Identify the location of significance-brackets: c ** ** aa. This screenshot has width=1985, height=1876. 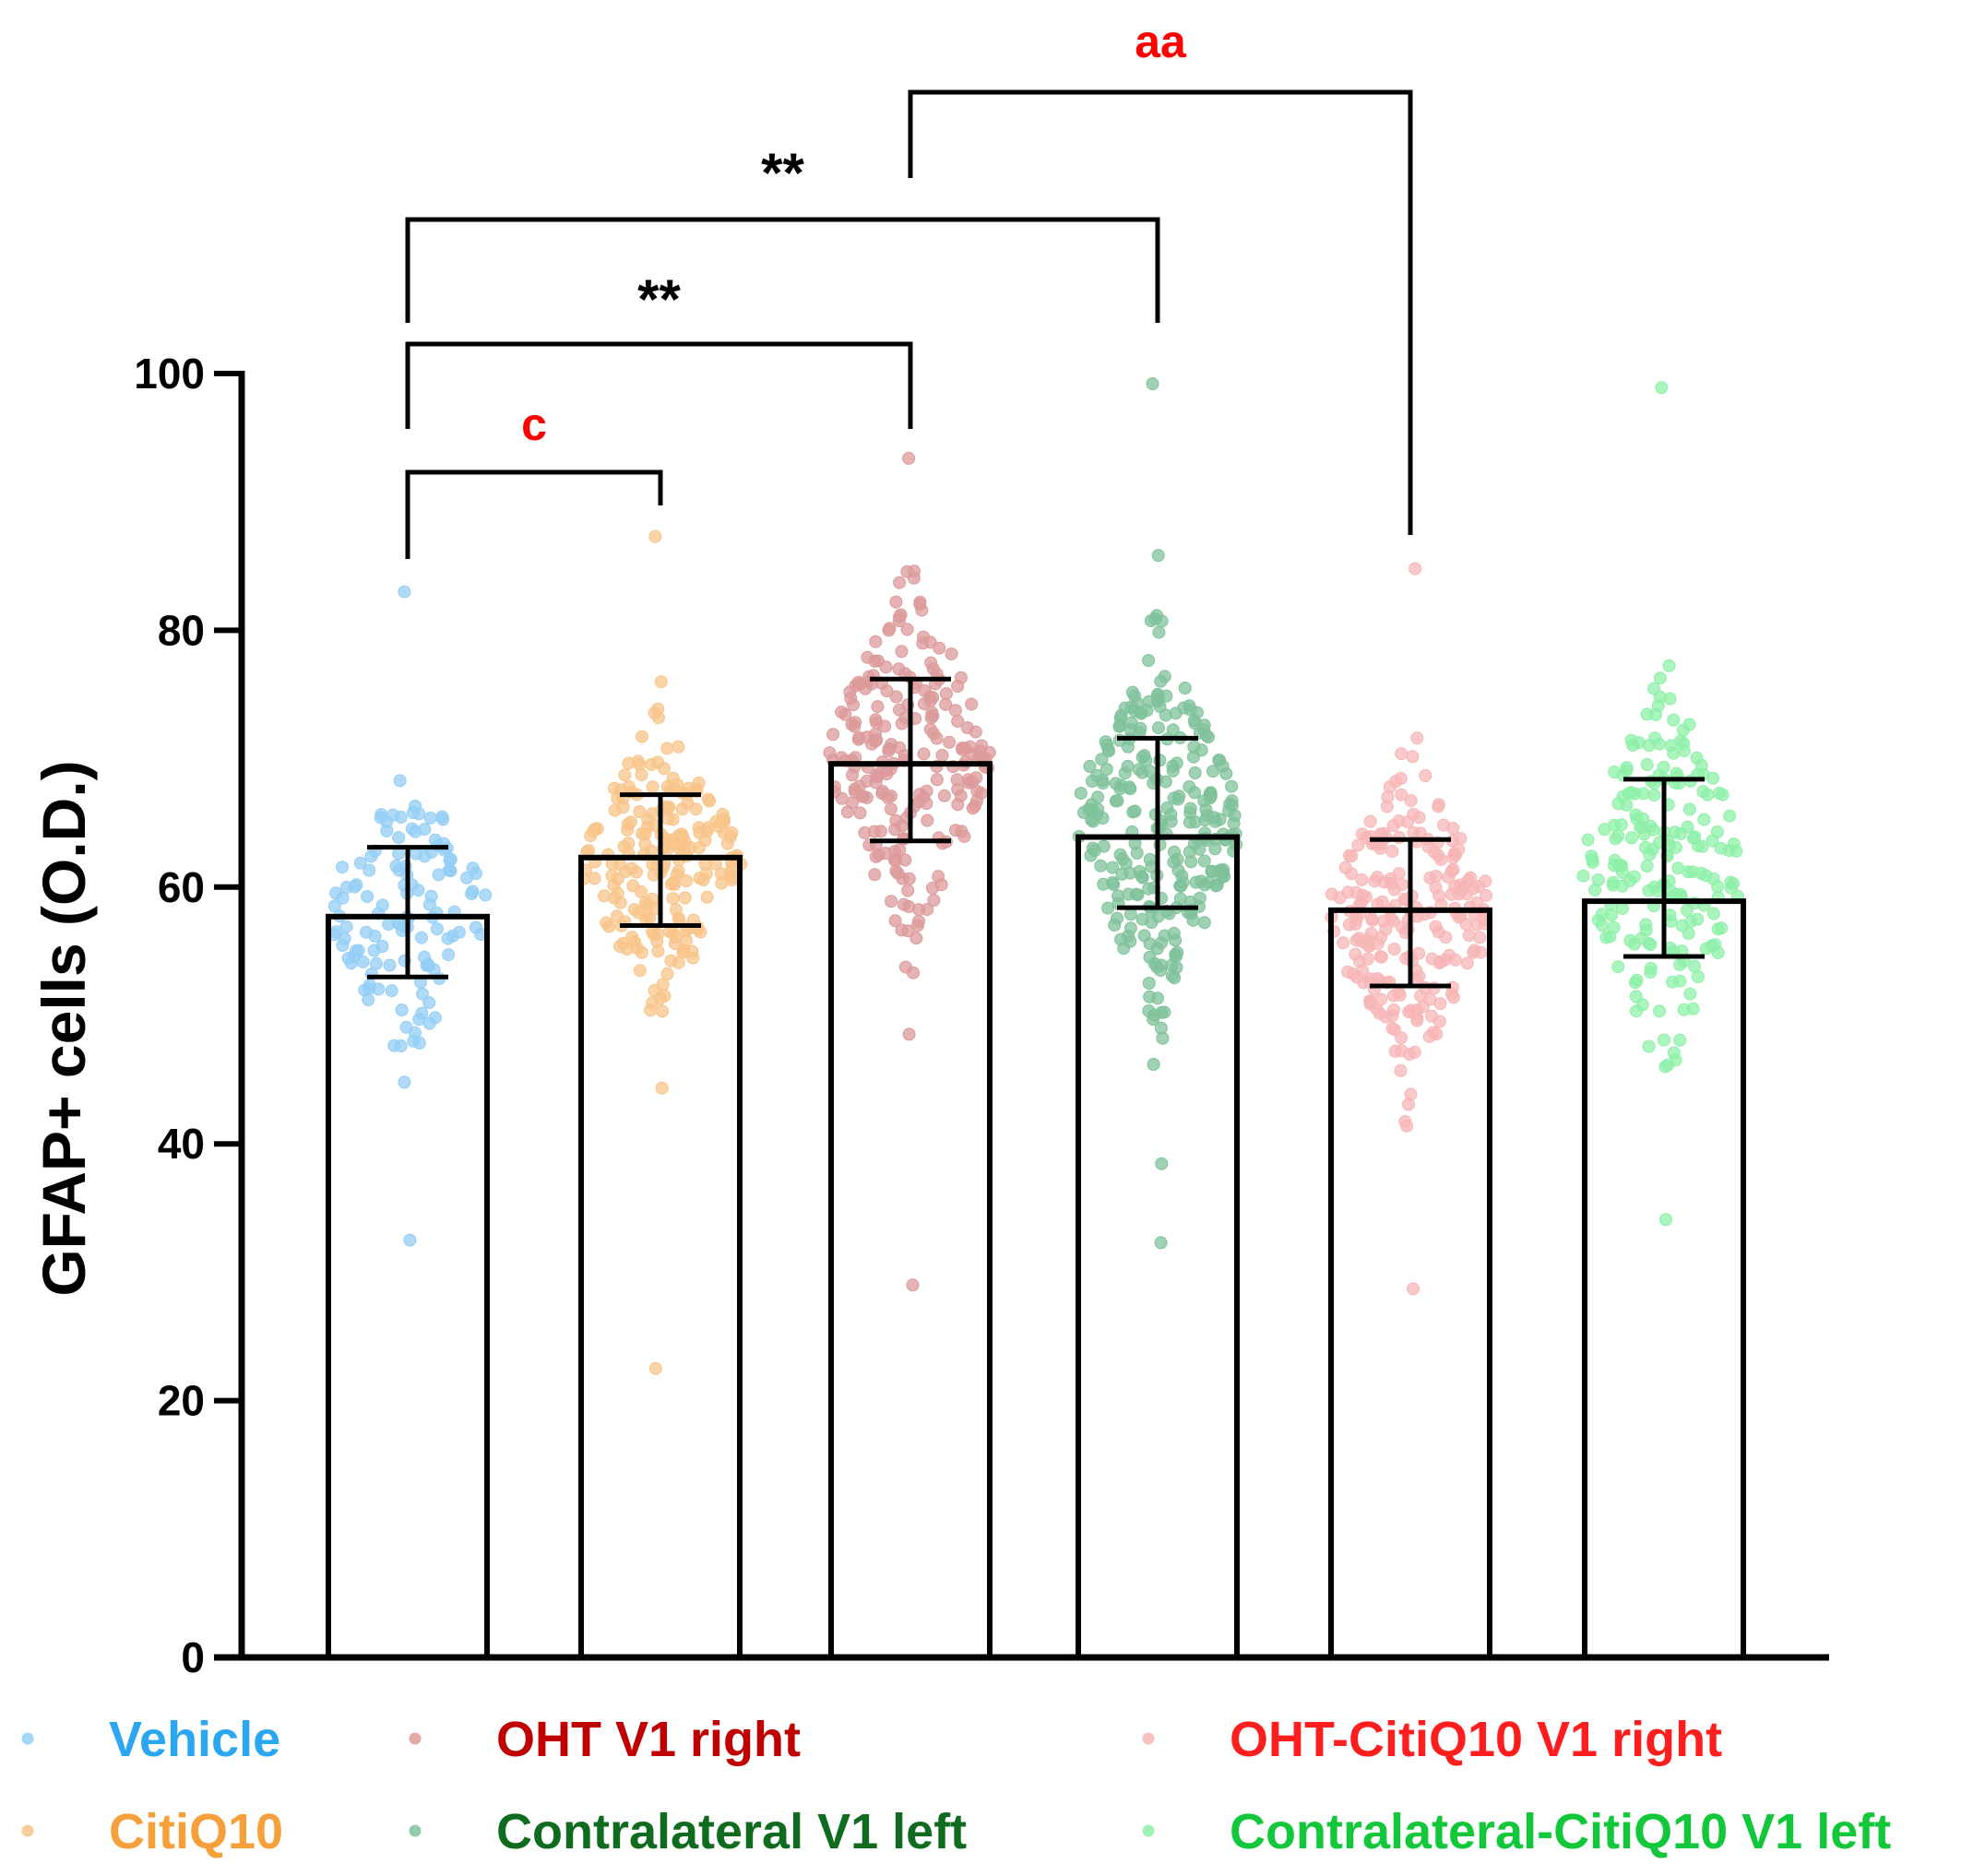
(909, 288).